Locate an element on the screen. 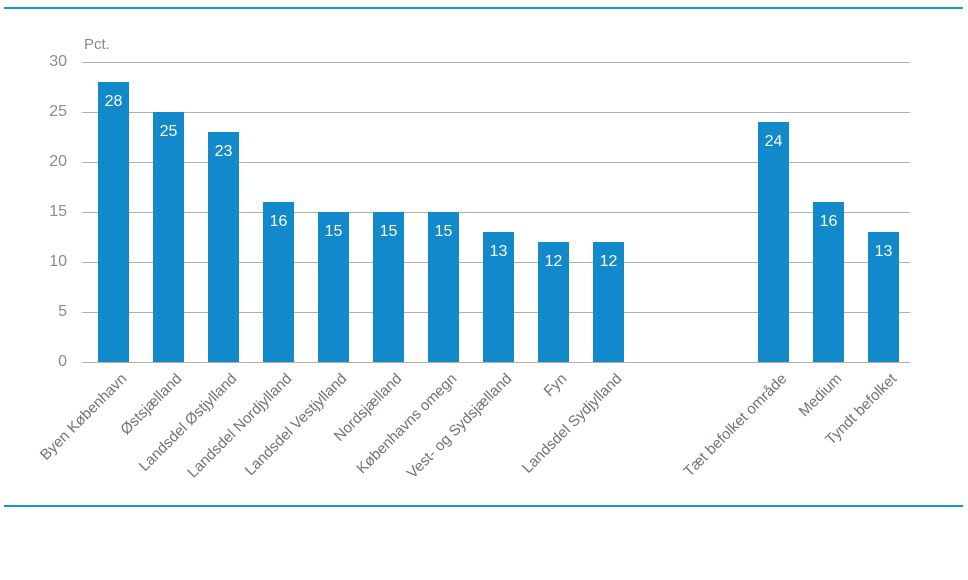  x-category-label: Københavns omegn is located at coordinates (407, 424).